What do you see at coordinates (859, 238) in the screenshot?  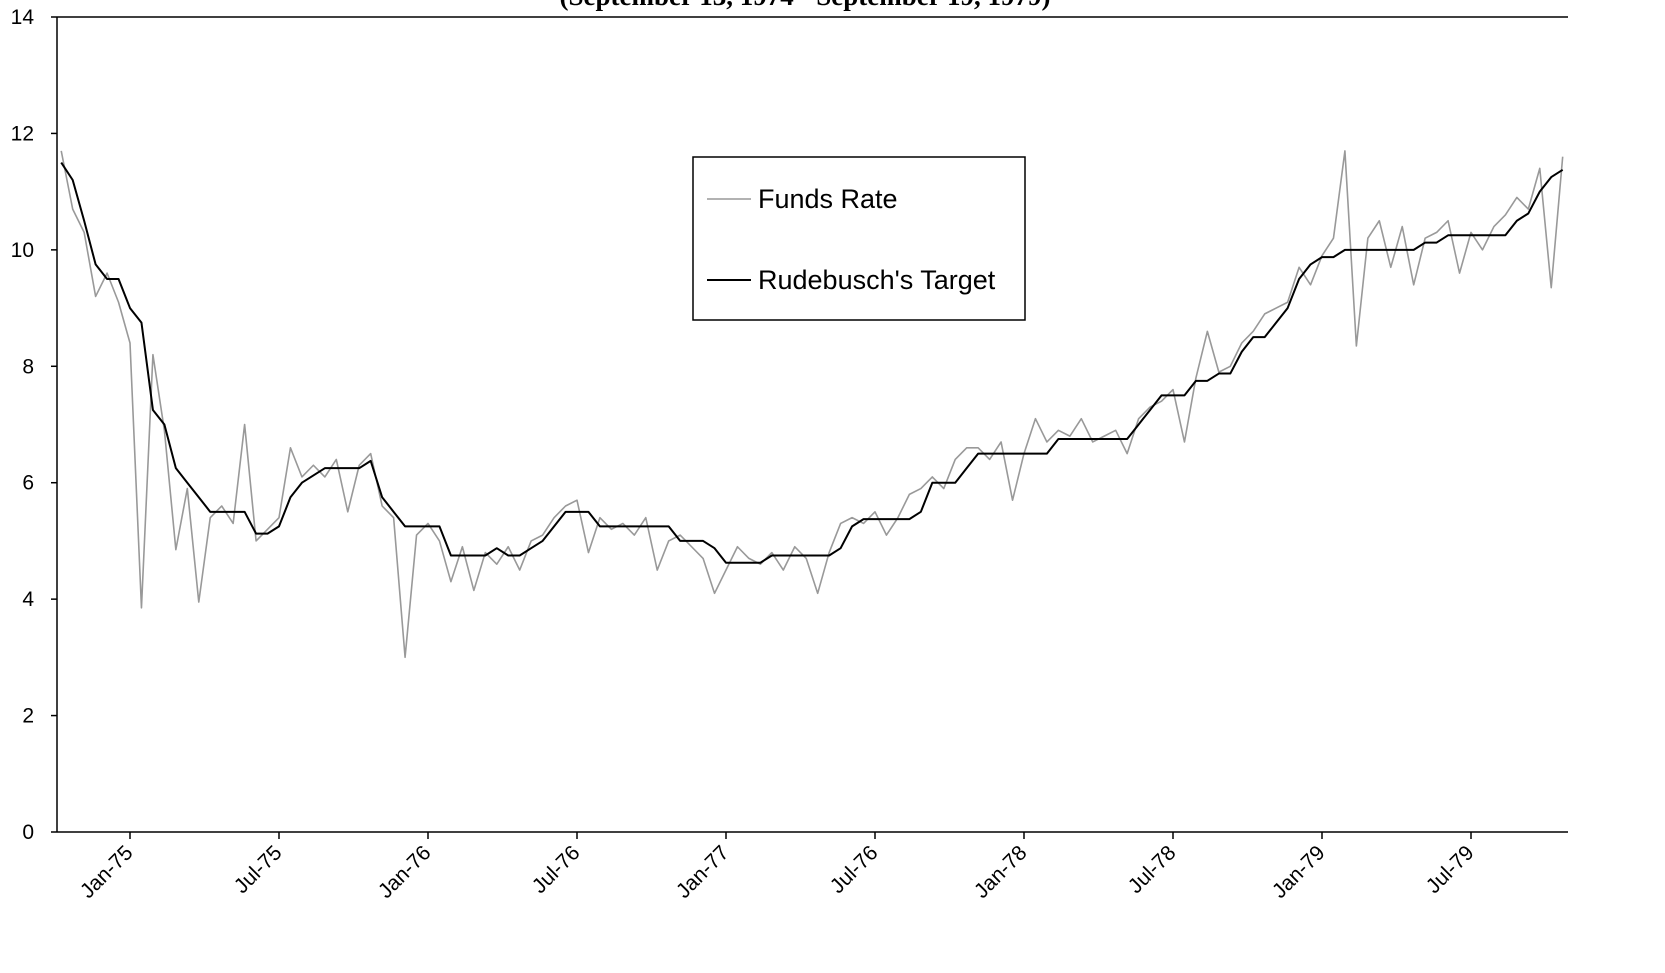 I see `legend-box` at bounding box center [859, 238].